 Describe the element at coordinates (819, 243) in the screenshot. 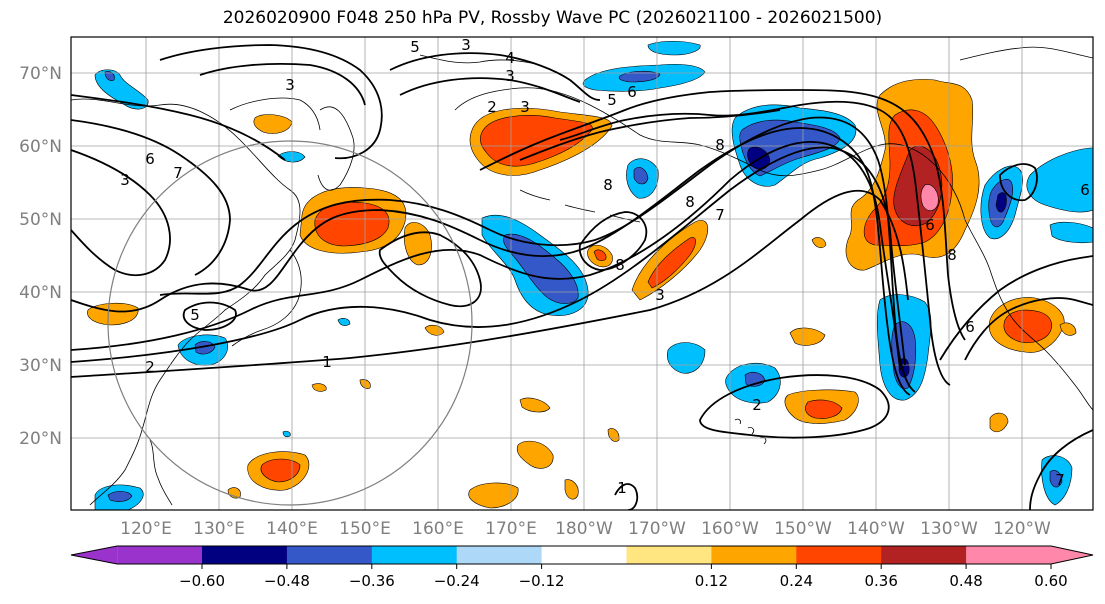

I see `anomaly-positive-small6` at that location.